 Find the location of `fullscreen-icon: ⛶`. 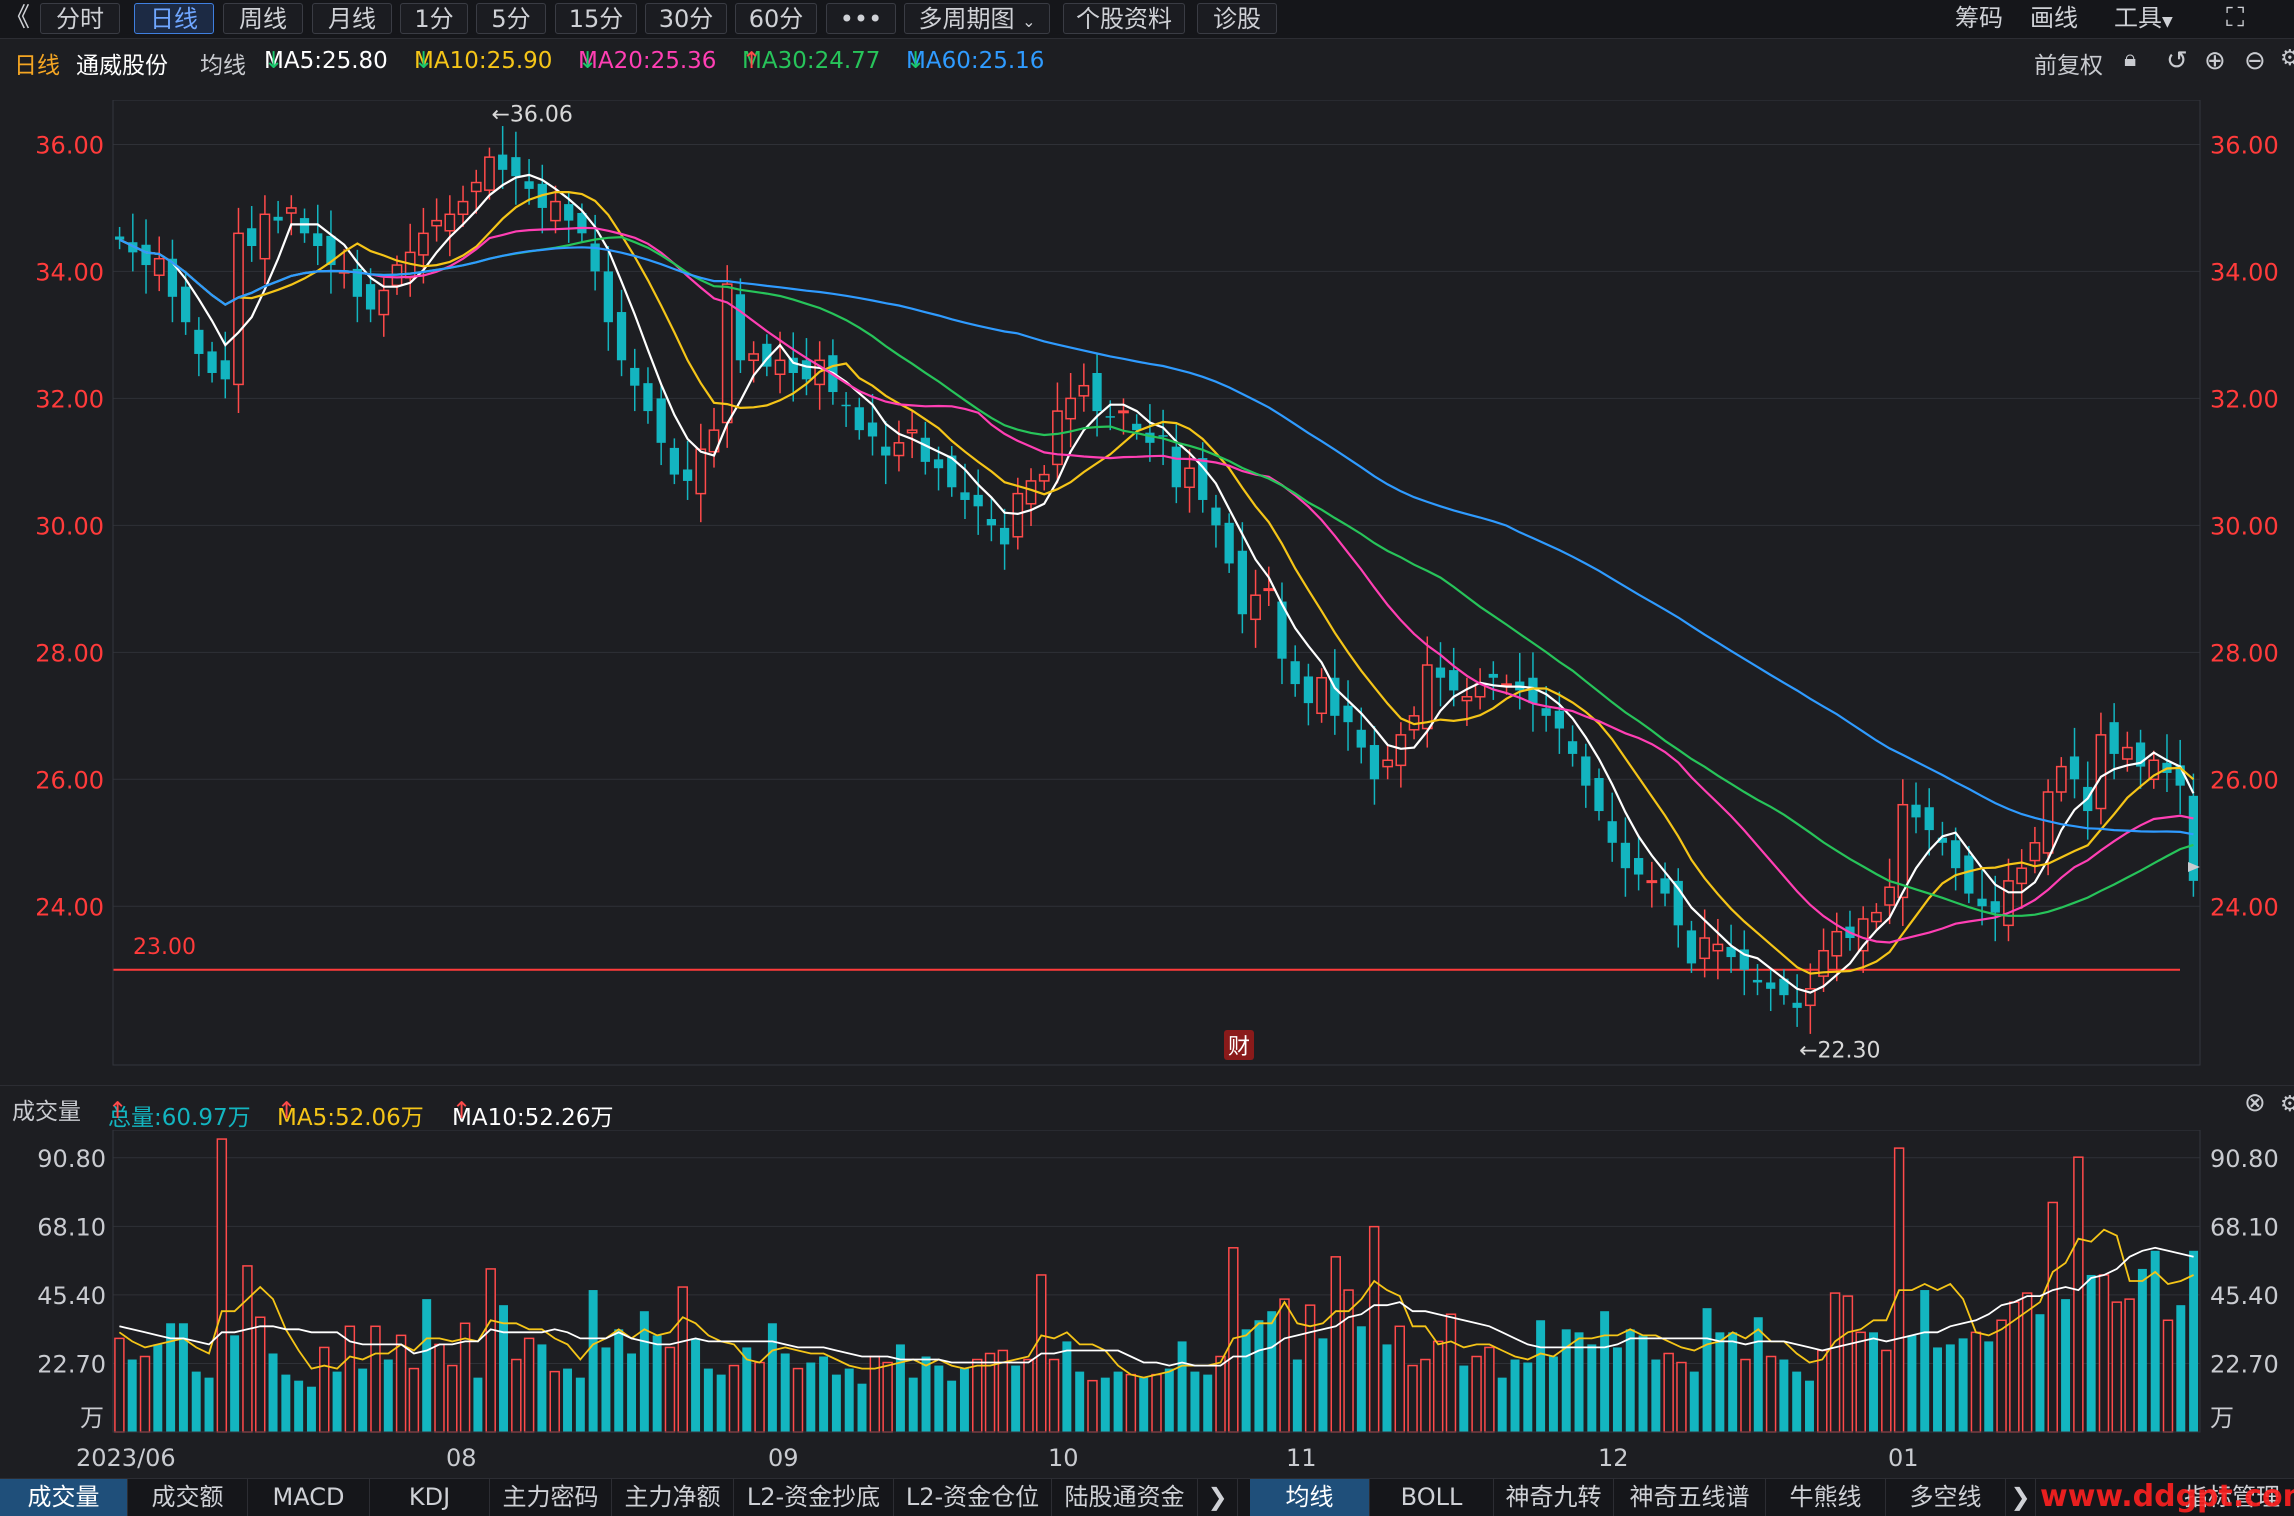

fullscreen-icon: ⛶ is located at coordinates (2235, 18).